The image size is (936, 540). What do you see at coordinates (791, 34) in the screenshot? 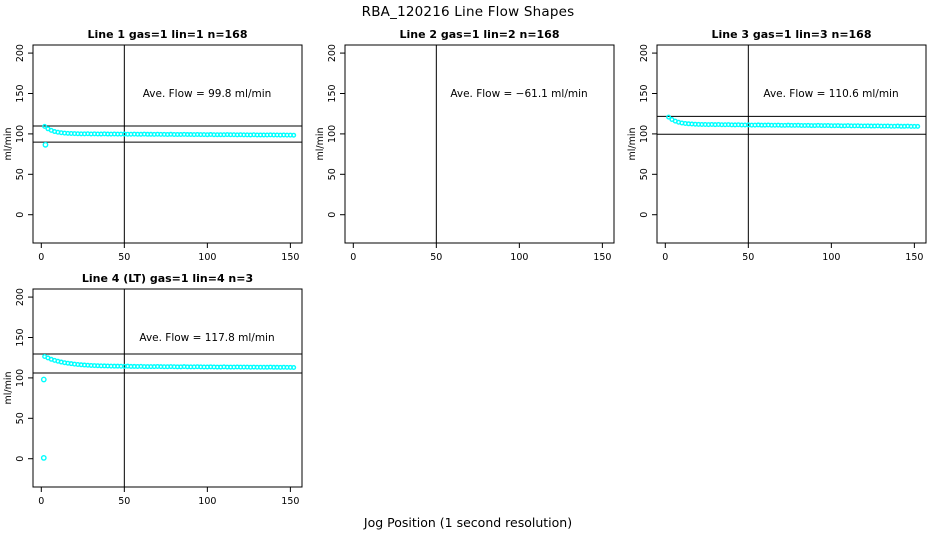
I see `panel-title: Line 3 gas=1 lin=3 n=168` at bounding box center [791, 34].